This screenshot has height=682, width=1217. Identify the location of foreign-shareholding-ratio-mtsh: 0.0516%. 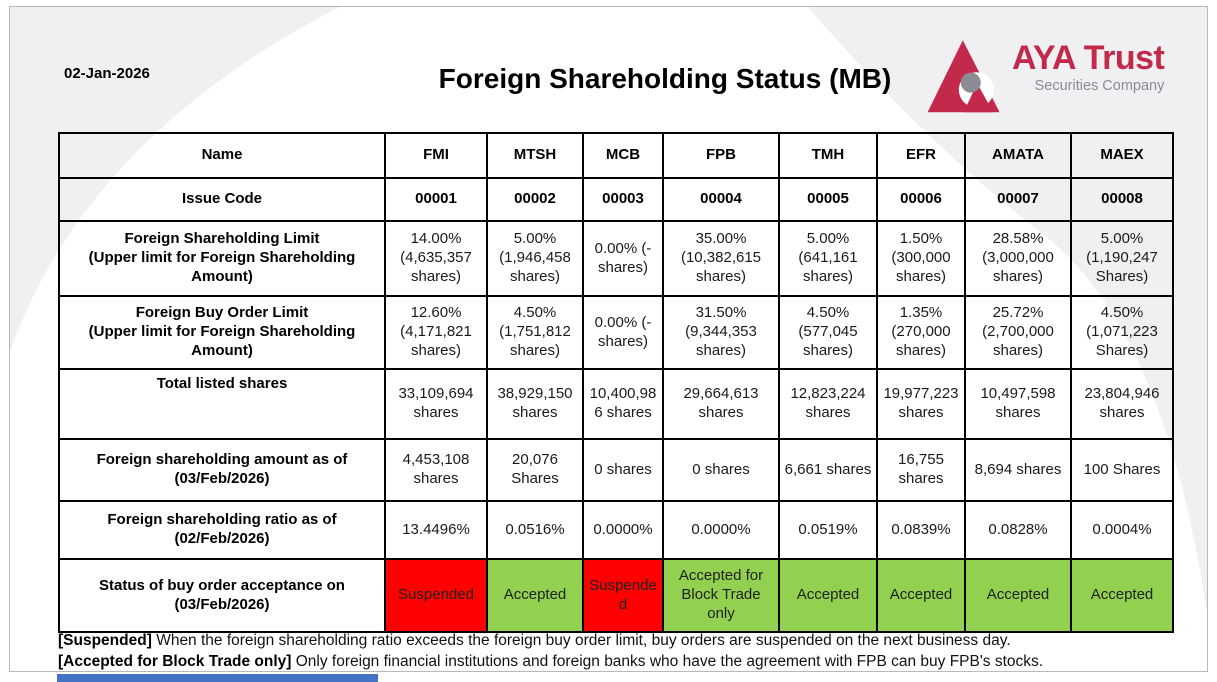
(535, 530).